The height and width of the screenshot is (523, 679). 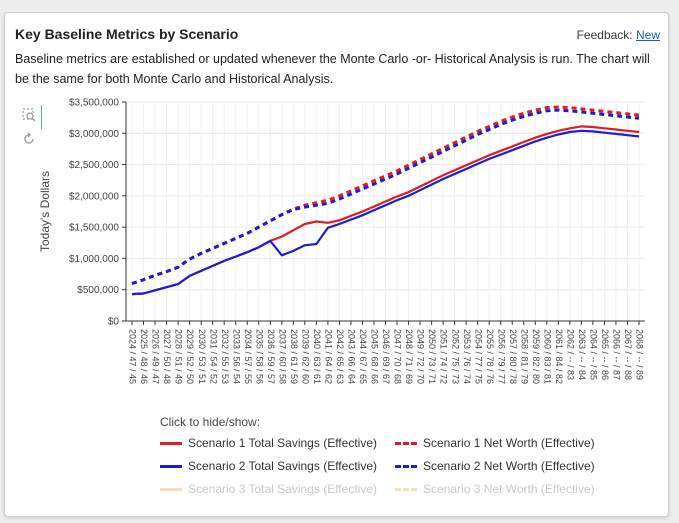 I want to click on x-tick-label: 2046 / 69 / 67, so click(x=386, y=356).